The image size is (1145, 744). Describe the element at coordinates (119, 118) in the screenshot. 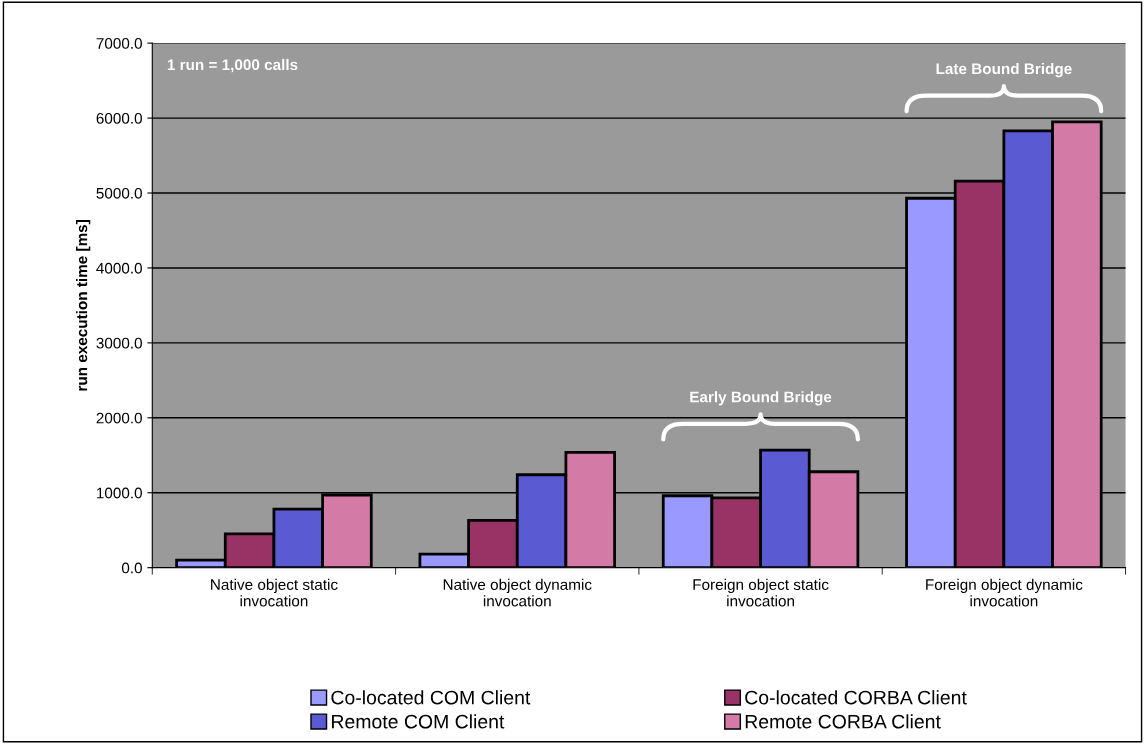

I see `y-tick-label: 6000.0` at that location.